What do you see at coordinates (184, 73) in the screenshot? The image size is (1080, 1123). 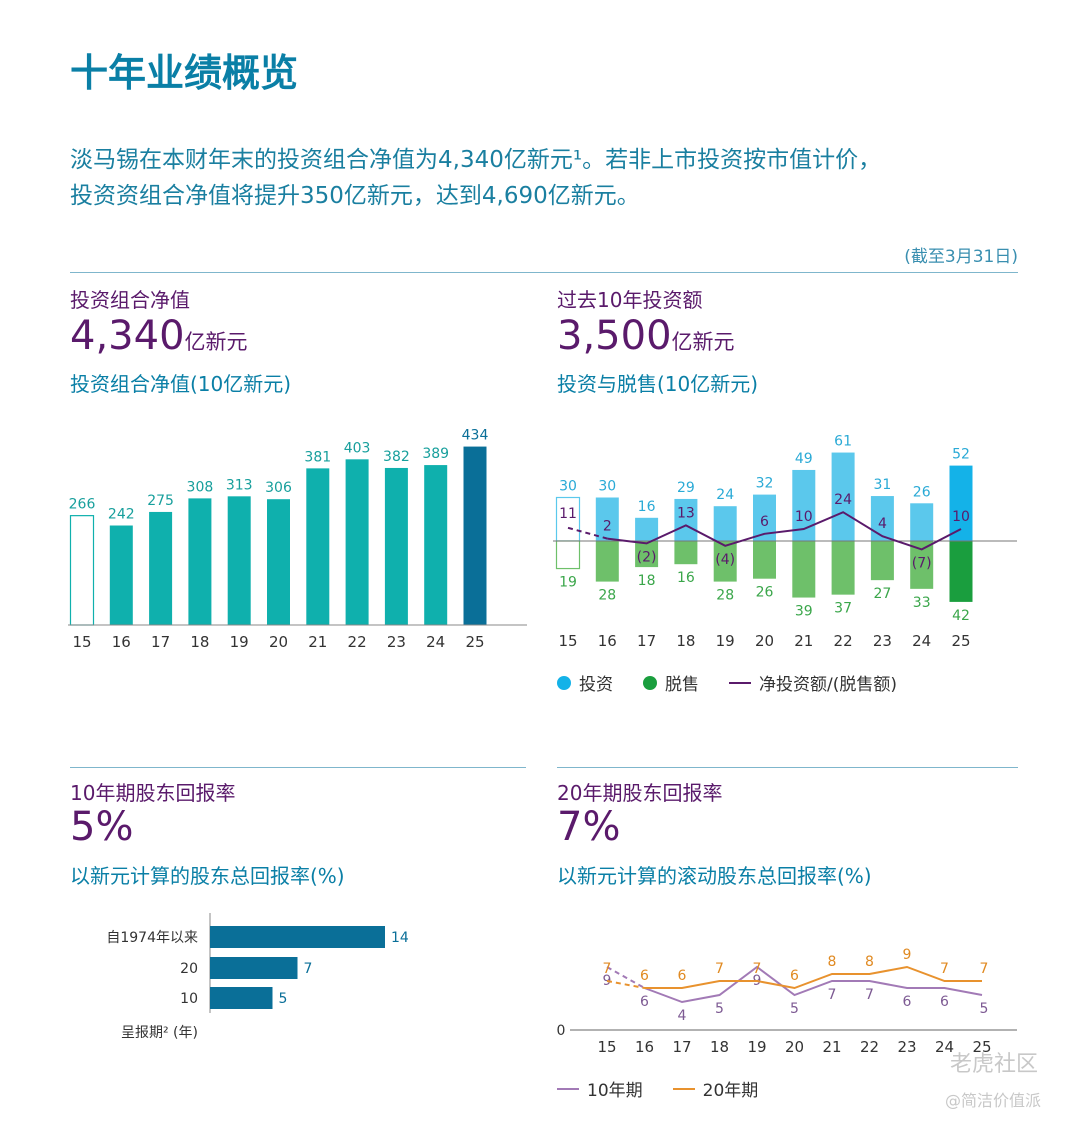 I see `page-title: 十年业绩概览` at bounding box center [184, 73].